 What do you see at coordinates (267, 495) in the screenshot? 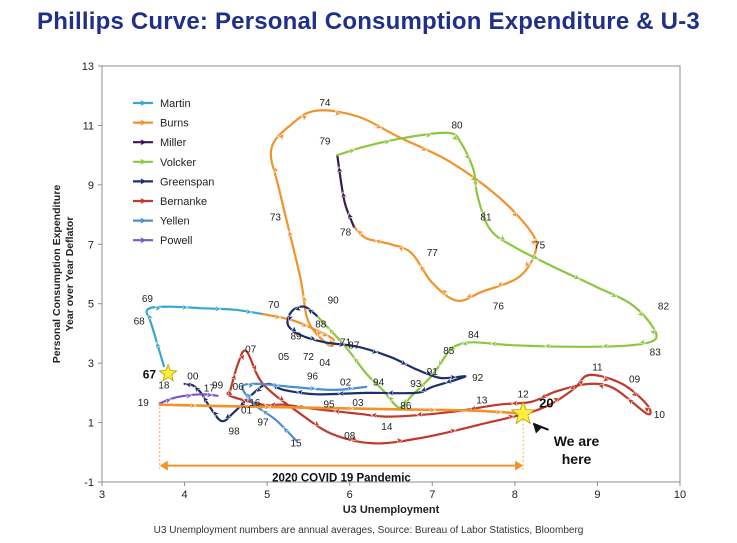
I see `x-tick-label: 5` at bounding box center [267, 495].